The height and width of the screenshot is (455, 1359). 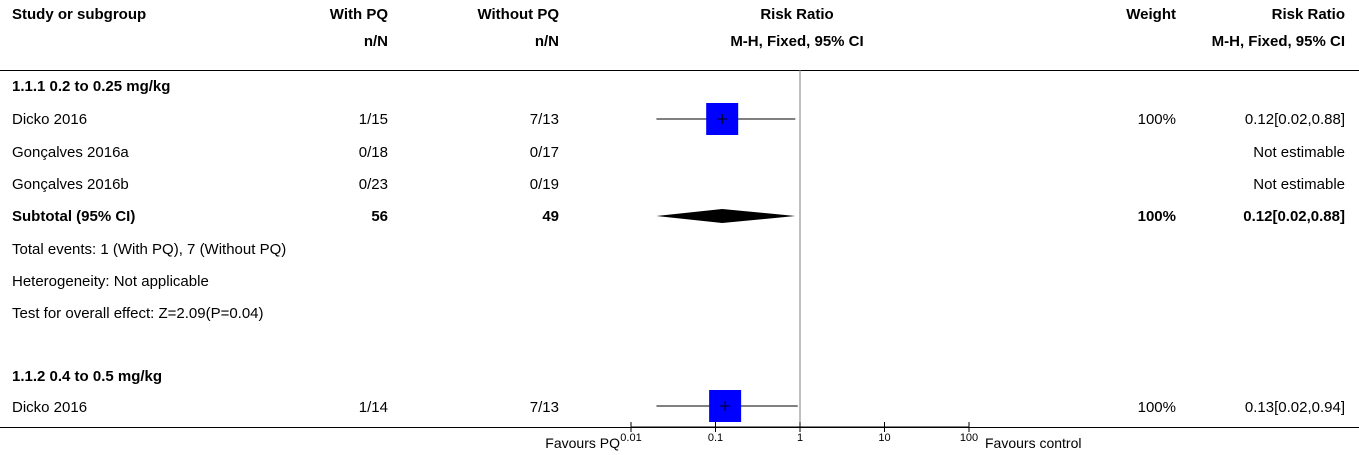 What do you see at coordinates (373, 184) in the screenshot?
I see `events-with: 0/23` at bounding box center [373, 184].